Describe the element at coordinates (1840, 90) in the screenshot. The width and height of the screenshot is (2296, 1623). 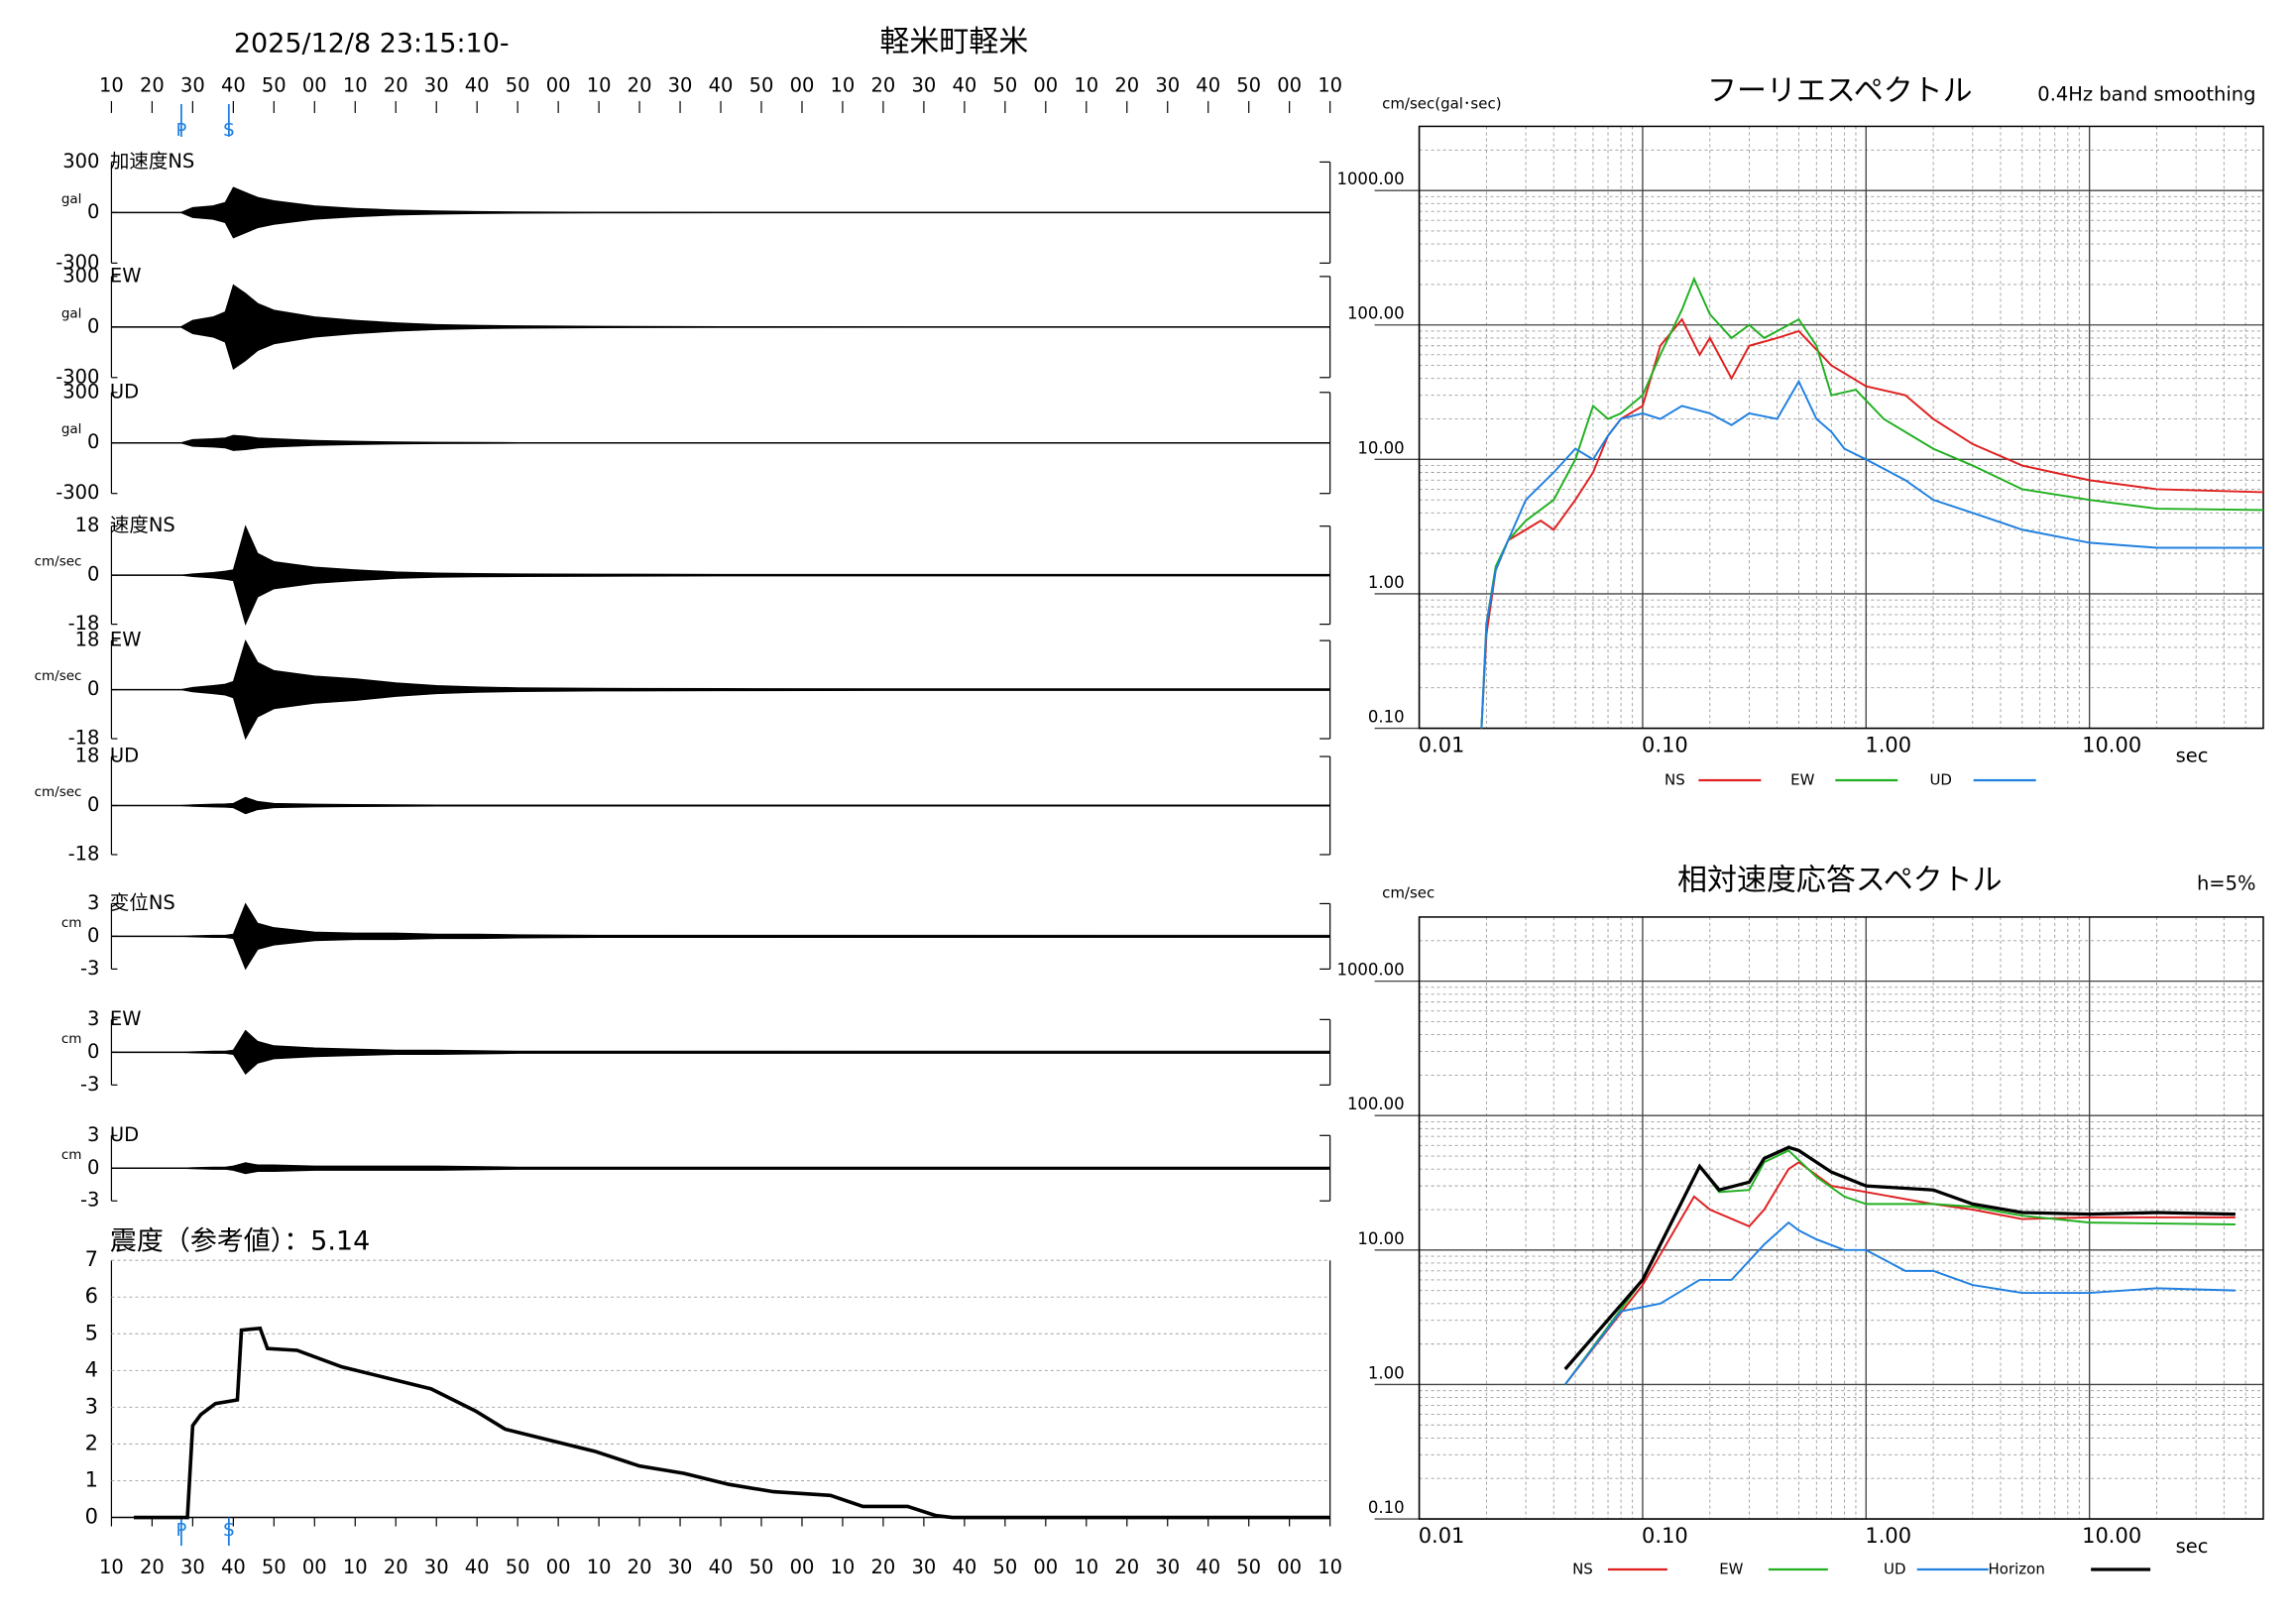
I see `spectrum-title: フーリエスペクトル` at that location.